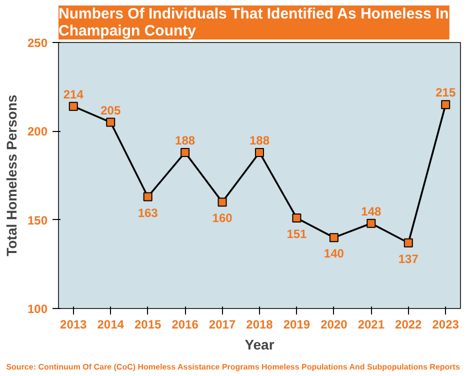 This screenshot has height=376, width=474. What do you see at coordinates (297, 234) in the screenshot?
I see `data-label: 151` at bounding box center [297, 234].